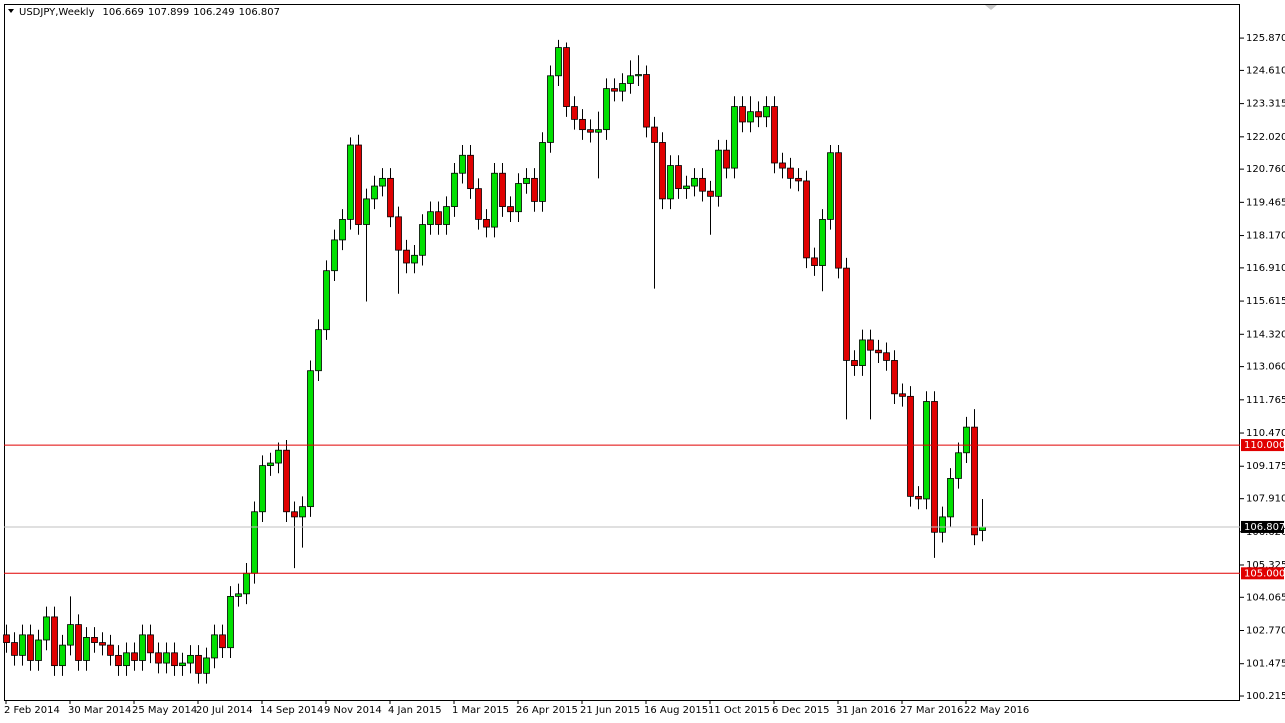 The image size is (1285, 723). What do you see at coordinates (123, 12) in the screenshot?
I see `header-open: 106.669` at bounding box center [123, 12].